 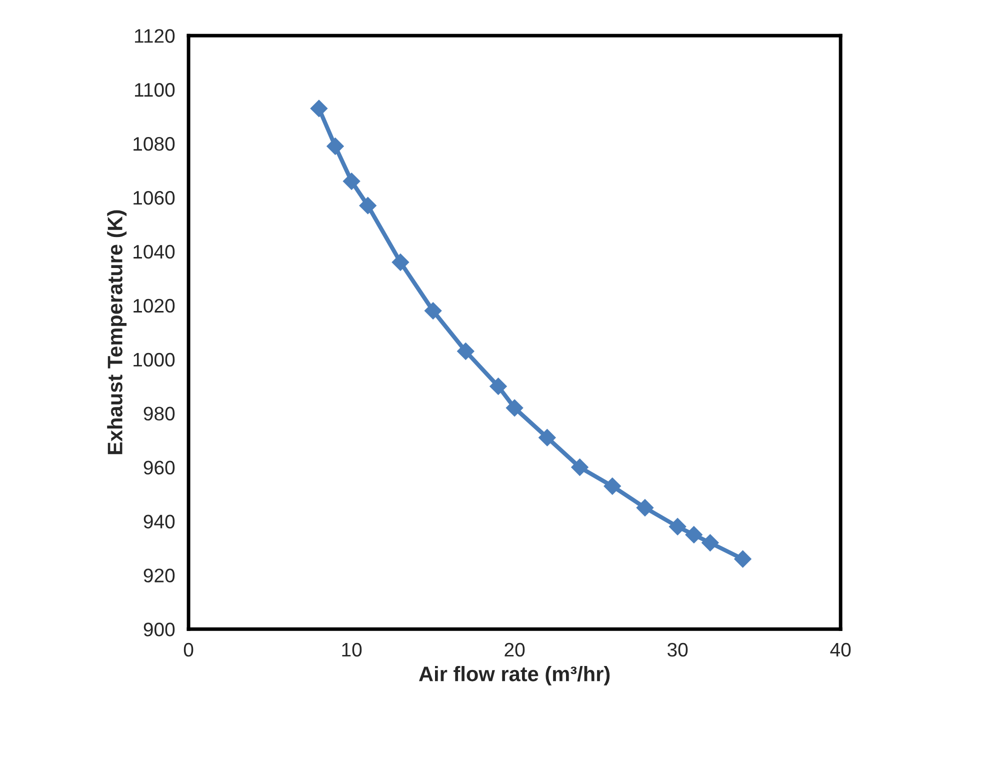 What do you see at coordinates (117, 332) in the screenshot?
I see `y-axis-title: Exhaust Temperature (K)` at bounding box center [117, 332].